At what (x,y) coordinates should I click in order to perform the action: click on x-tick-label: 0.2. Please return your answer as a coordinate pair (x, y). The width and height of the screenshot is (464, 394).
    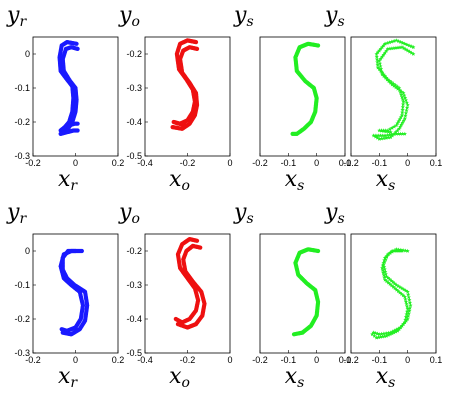
    Looking at the image, I should click on (118, 360).